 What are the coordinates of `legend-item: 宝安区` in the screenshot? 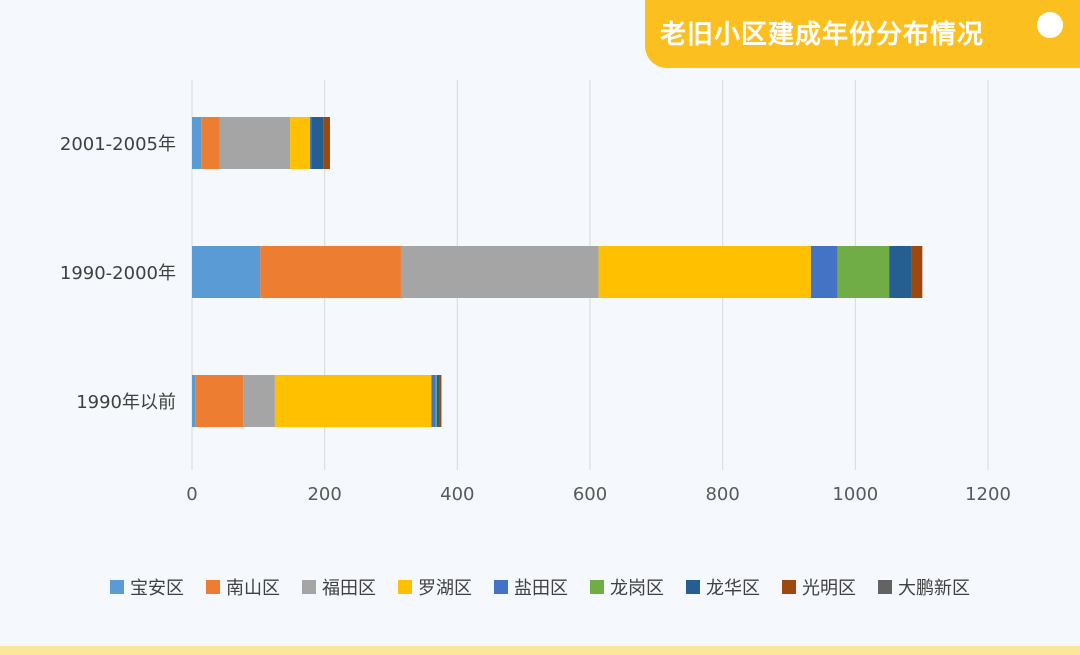 It's located at (147, 587).